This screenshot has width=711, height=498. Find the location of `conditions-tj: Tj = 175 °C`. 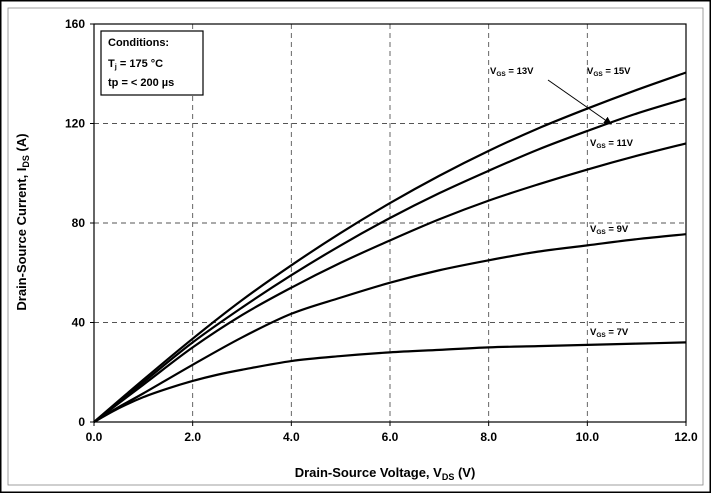

conditions-tj: Tj = 175 °C is located at coordinates (135, 64).